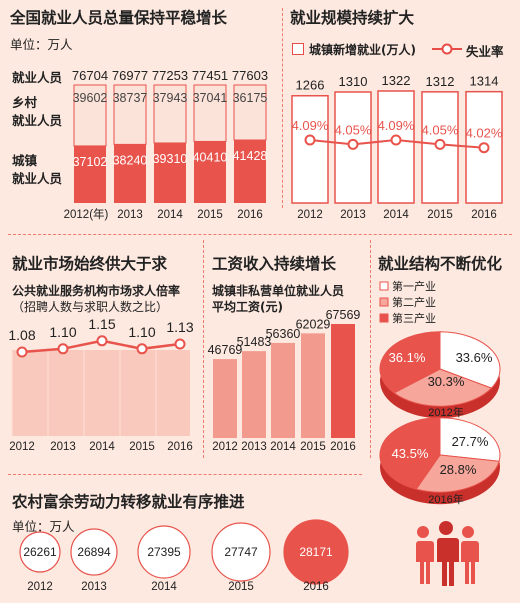 Image resolution: width=520 pixels, height=603 pixels. What do you see at coordinates (90, 307) in the screenshot?
I see `market-subtitle2: （招聘人数与求职人数之比）` at bounding box center [90, 307].